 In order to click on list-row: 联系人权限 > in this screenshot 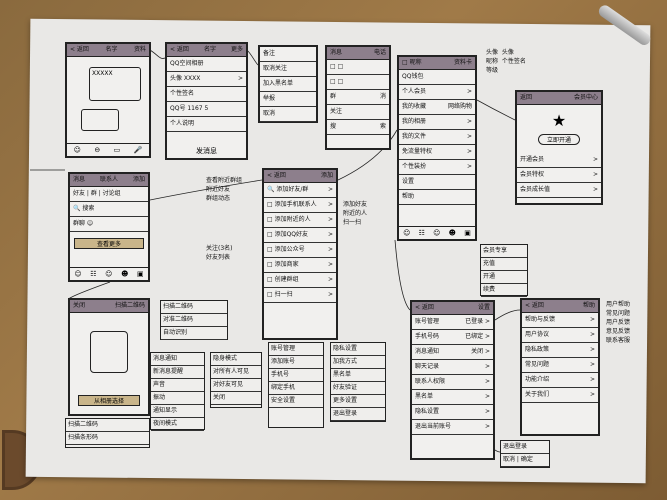, I will do `click(452, 382)`.